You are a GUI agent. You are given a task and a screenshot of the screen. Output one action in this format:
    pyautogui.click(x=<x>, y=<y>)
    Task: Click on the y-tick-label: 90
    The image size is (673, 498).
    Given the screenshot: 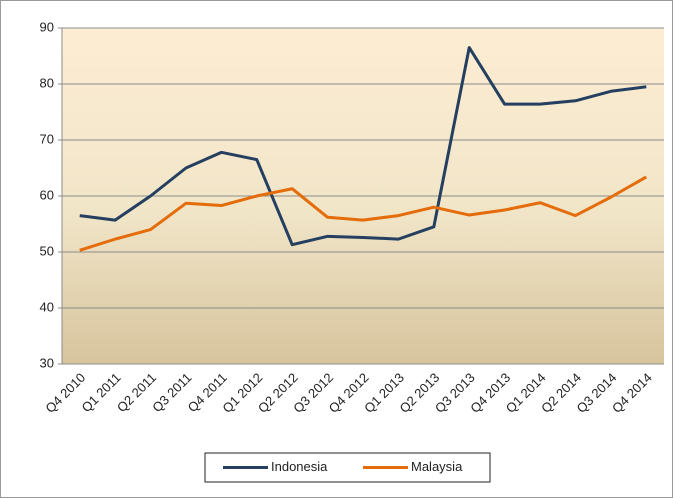 What is the action you would take?
    pyautogui.click(x=47, y=26)
    